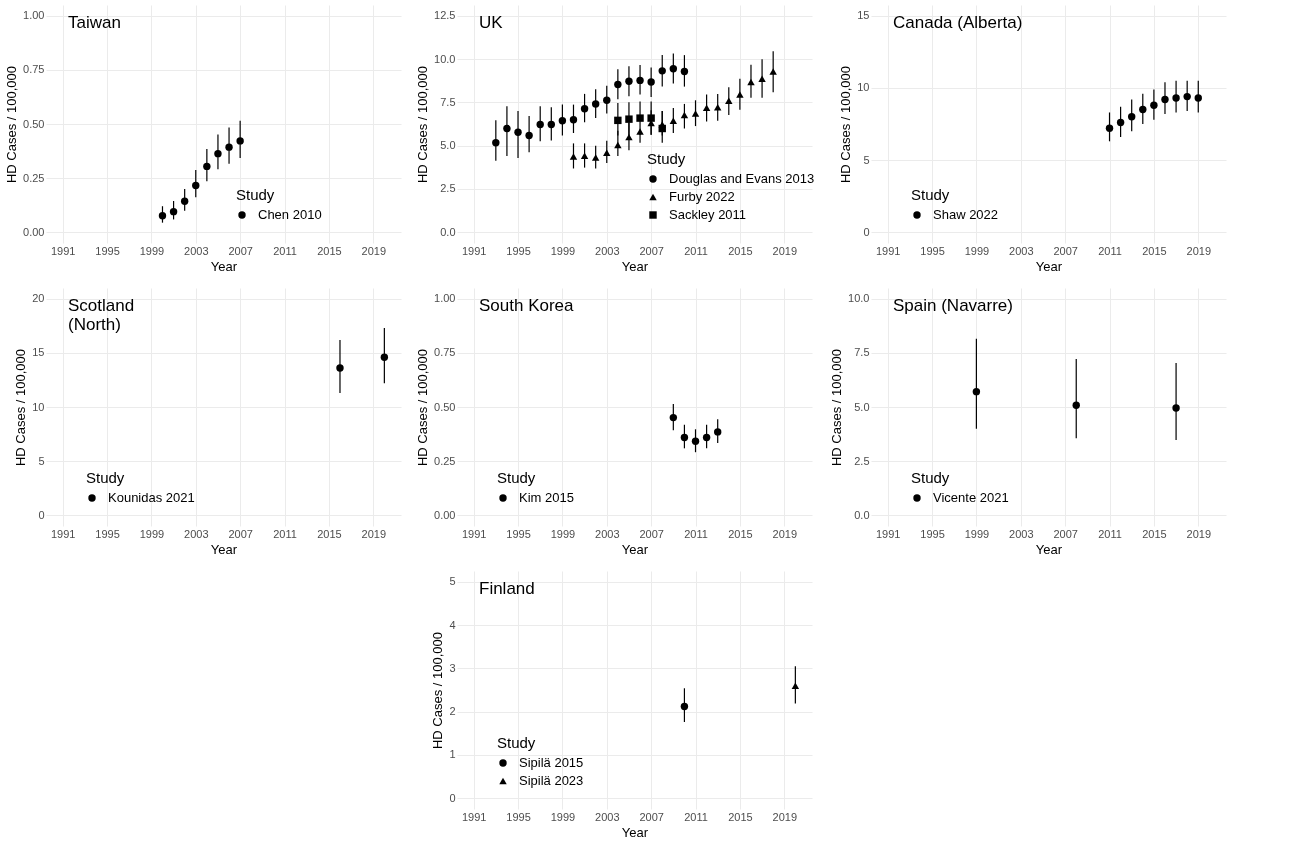 The image size is (1299, 866). I want to click on legend-label: Furby 2022, so click(702, 196).